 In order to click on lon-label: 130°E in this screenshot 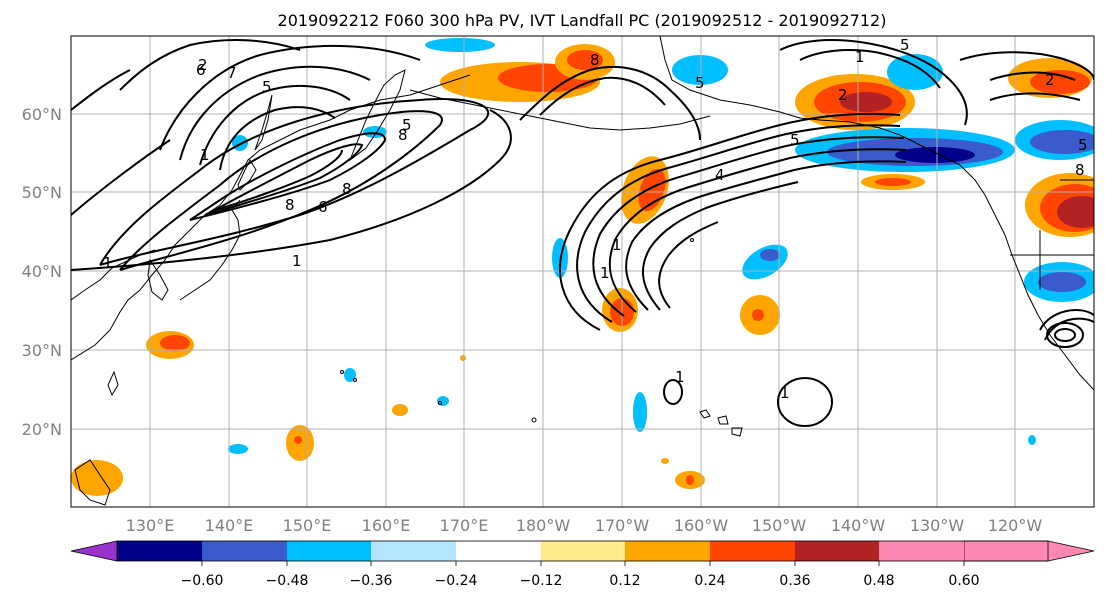, I will do `click(150, 525)`.